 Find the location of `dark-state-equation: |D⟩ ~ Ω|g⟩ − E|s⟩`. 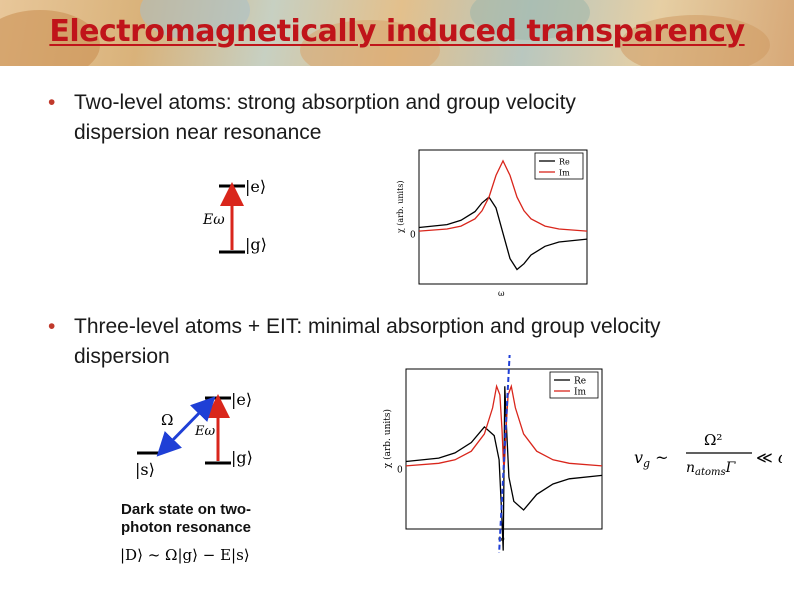

dark-state-equation: |D⟩ ~ Ω|g⟩ − E|s⟩ is located at coordinates (185, 555).